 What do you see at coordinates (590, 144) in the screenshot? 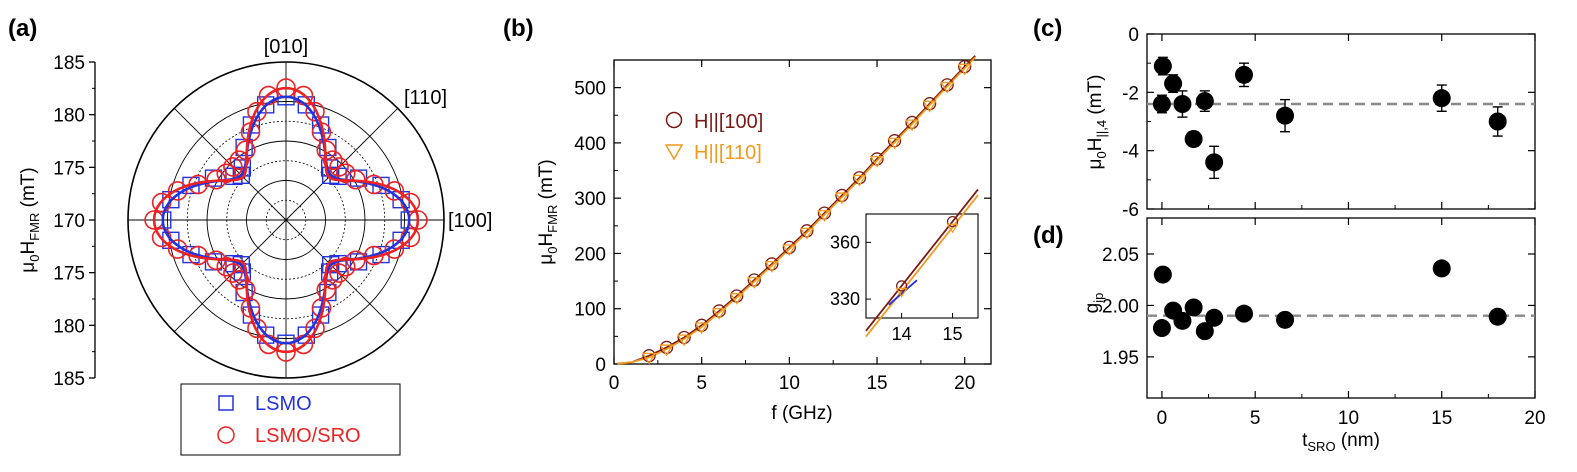
I see `y-tick-label-b: 400` at bounding box center [590, 144].